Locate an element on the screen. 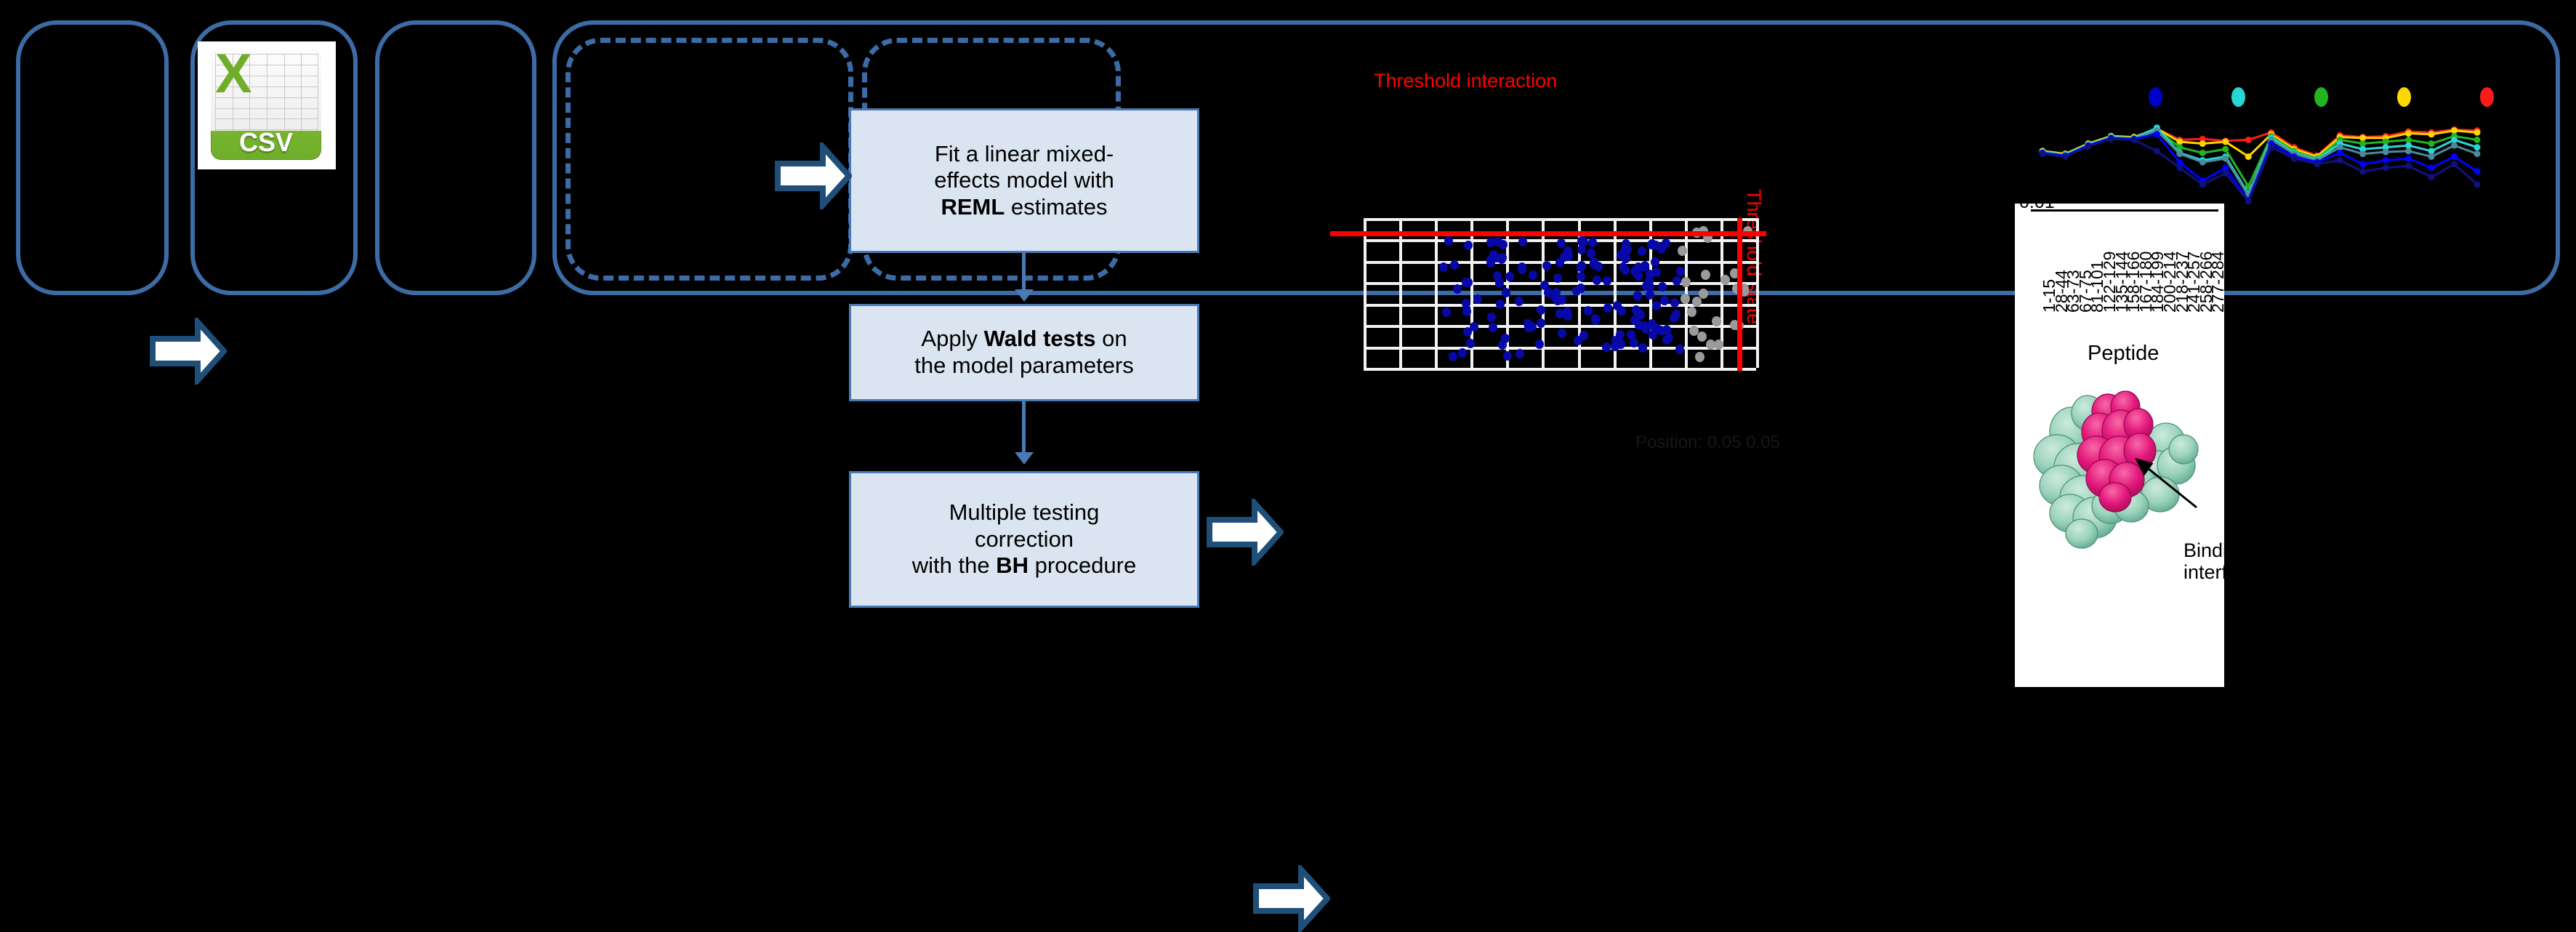  arrow-scatter-to-structure is located at coordinates (1291, 898).